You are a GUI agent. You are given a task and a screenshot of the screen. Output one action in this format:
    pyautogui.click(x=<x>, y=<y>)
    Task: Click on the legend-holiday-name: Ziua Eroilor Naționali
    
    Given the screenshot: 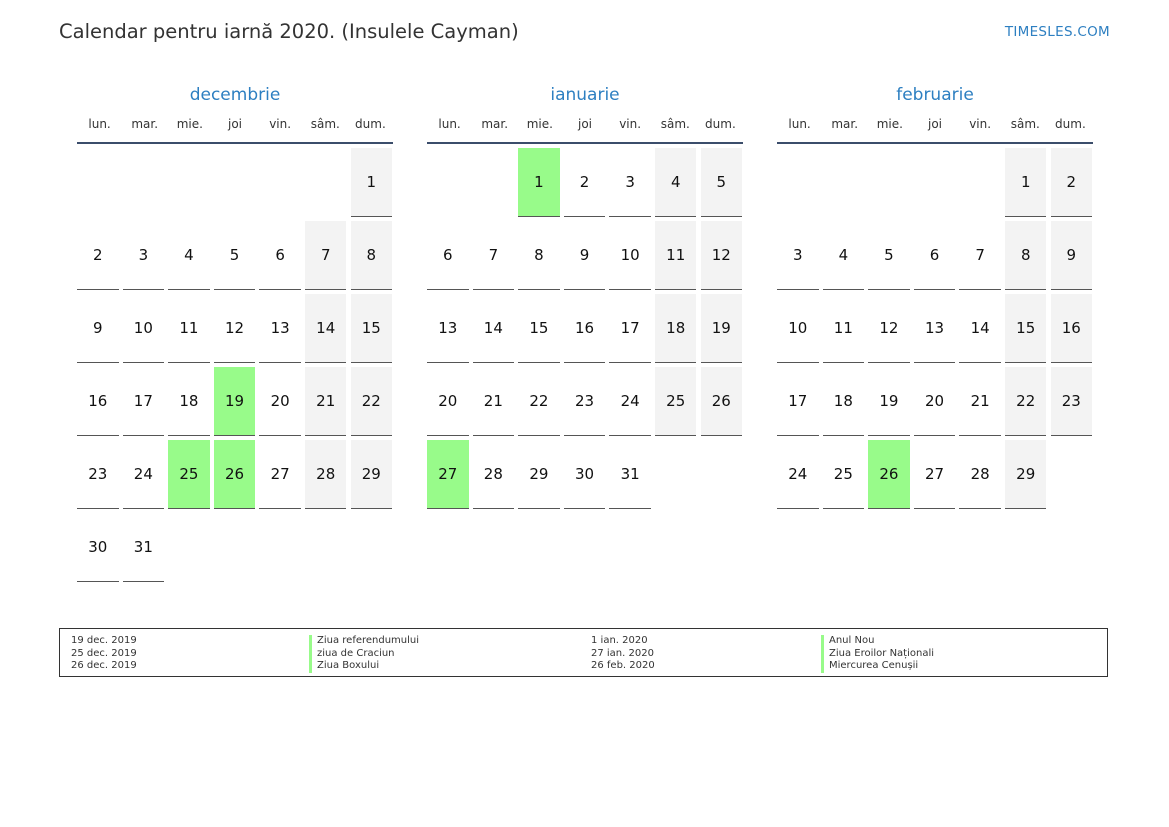 What is the action you would take?
    pyautogui.click(x=877, y=653)
    